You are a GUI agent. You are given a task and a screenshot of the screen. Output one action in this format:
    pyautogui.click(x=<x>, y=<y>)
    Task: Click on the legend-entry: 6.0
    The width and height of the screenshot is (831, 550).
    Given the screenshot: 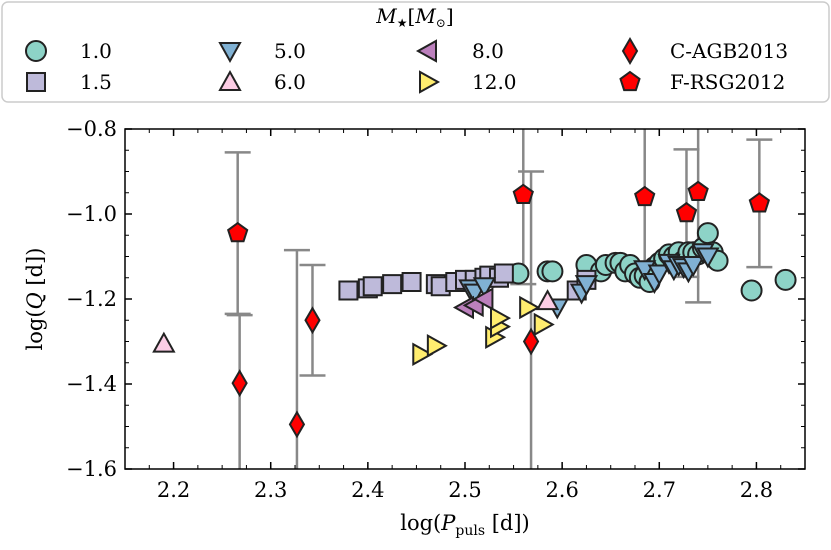 What is the action you would take?
    pyautogui.click(x=262, y=81)
    